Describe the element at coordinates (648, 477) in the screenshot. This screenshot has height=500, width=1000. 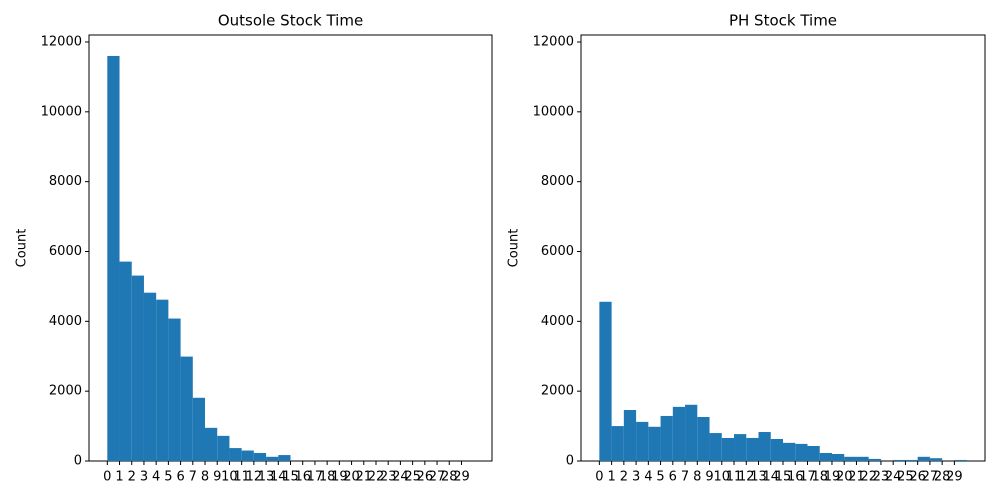
I see `x-tick-label: 4` at that location.